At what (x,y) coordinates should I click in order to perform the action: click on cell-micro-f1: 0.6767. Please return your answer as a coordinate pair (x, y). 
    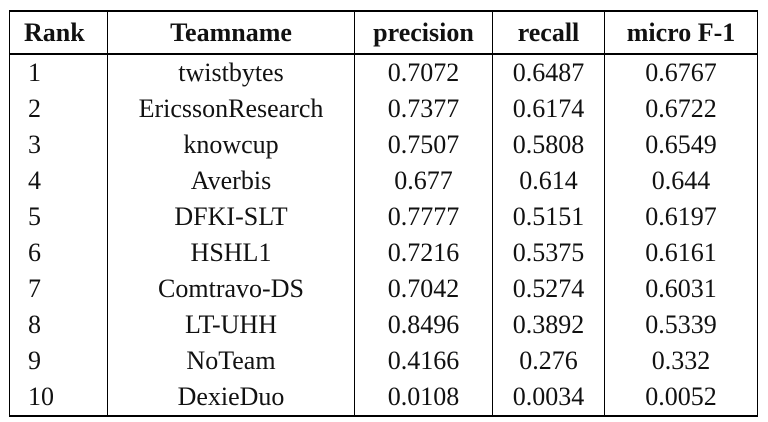
    Looking at the image, I should click on (681, 72).